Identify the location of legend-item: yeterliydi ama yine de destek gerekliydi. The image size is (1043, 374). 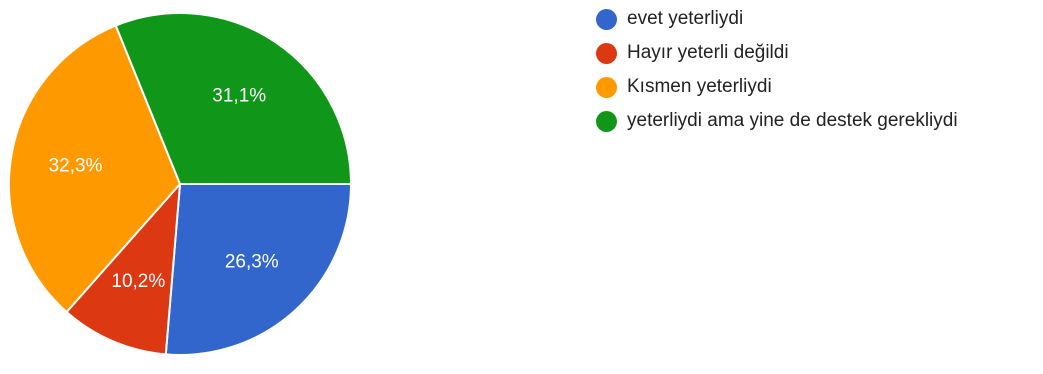
(777, 121).